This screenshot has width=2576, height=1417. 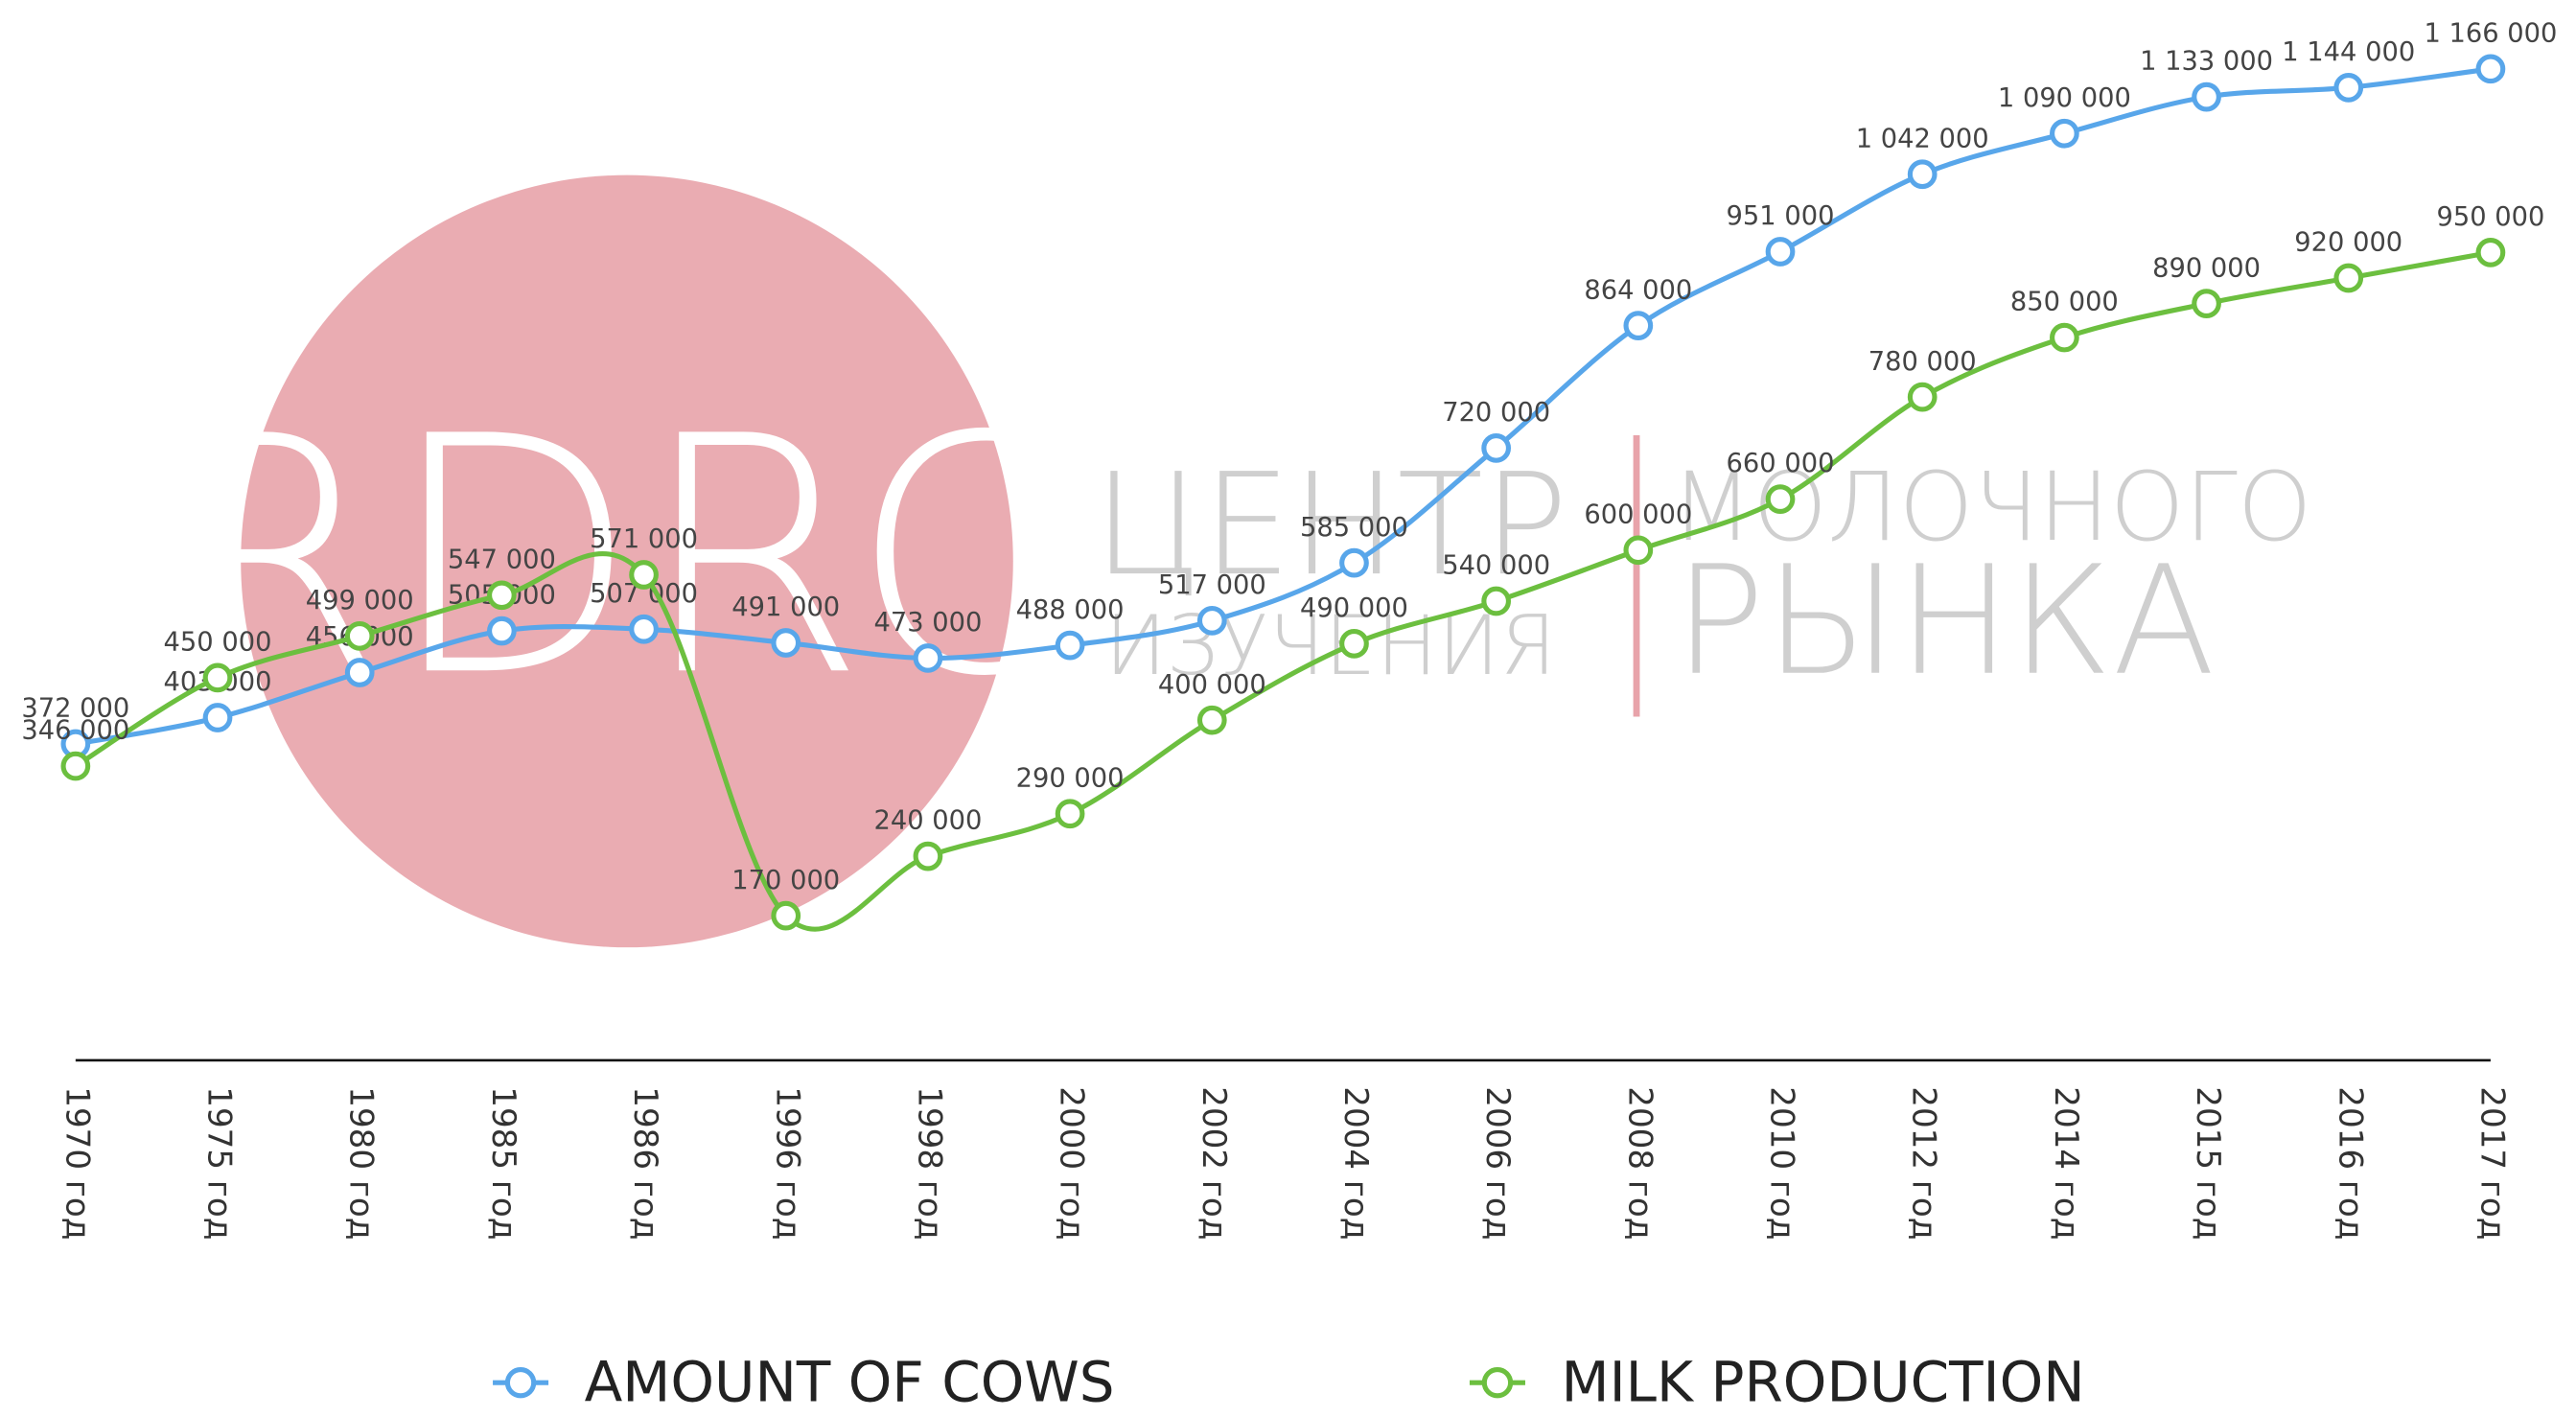 I want to click on data-label: 1 144 000, so click(x=2349, y=52).